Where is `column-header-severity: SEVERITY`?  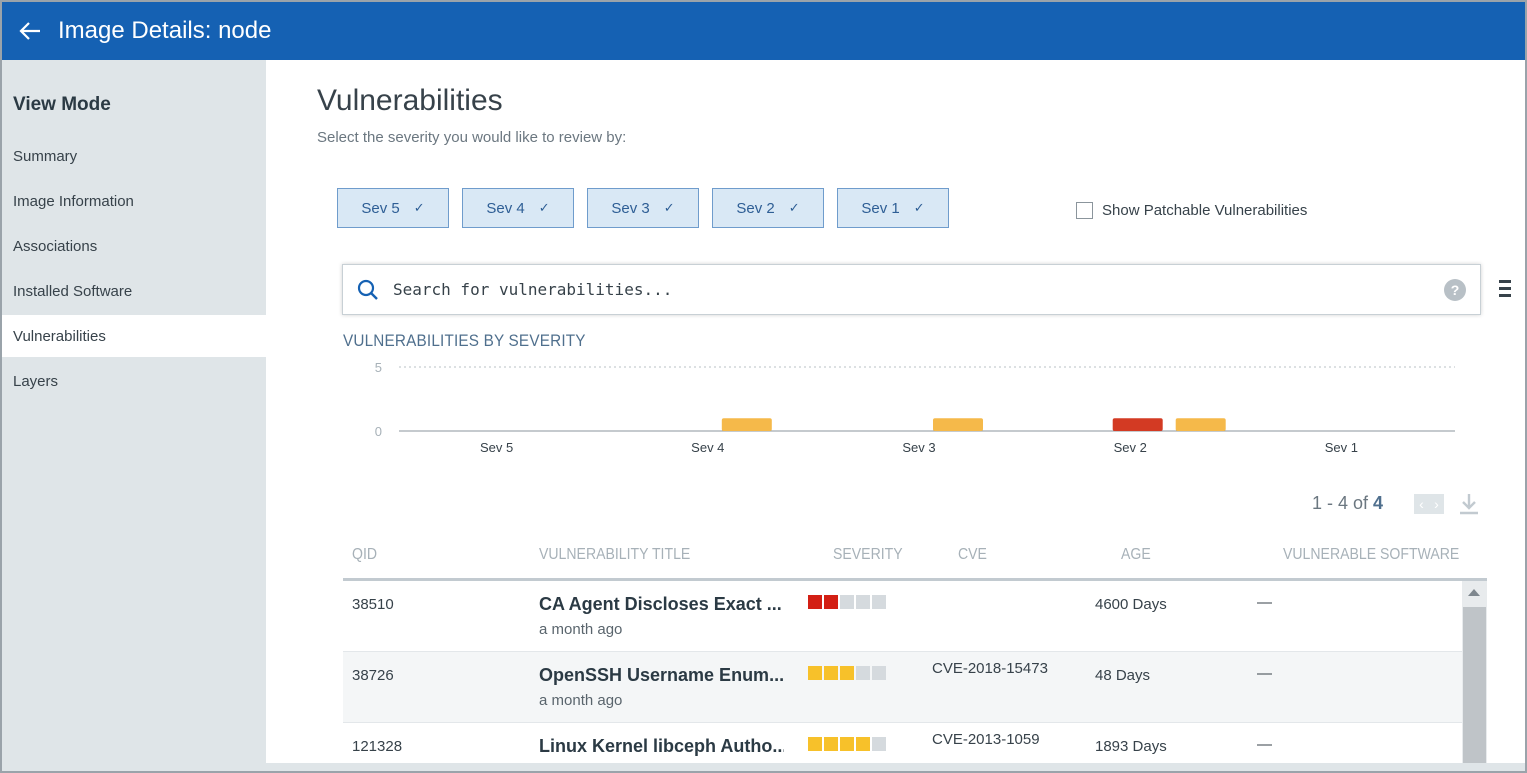 column-header-severity: SEVERITY is located at coordinates (868, 554).